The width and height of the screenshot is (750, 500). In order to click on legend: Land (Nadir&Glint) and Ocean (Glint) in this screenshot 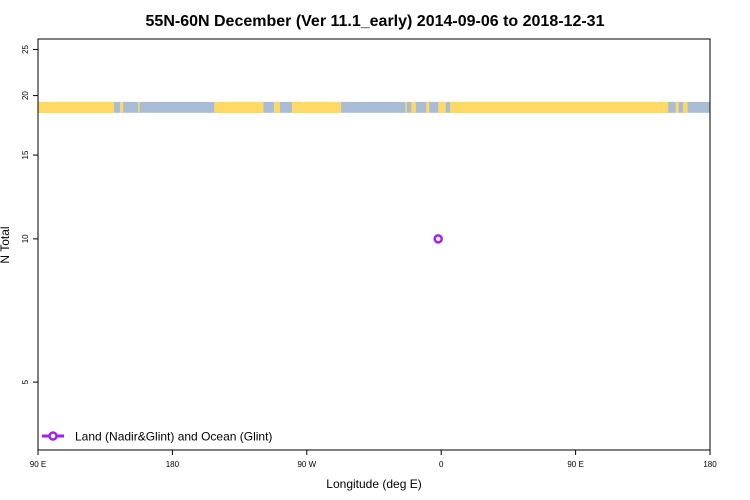, I will do `click(157, 437)`.